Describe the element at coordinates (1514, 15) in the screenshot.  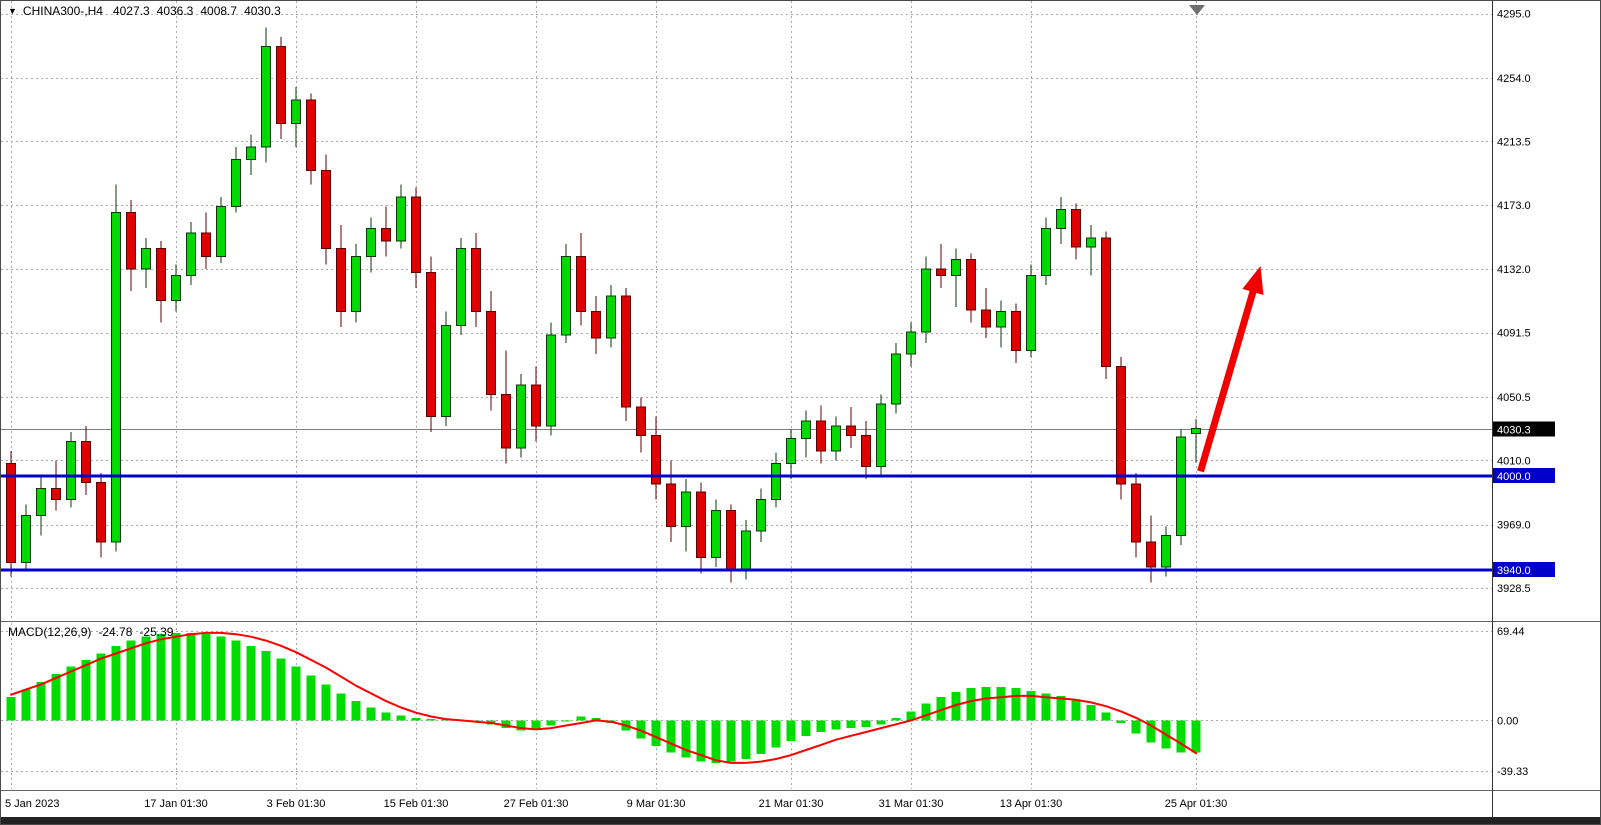
I see `price-tick-label: 4295.0` at that location.